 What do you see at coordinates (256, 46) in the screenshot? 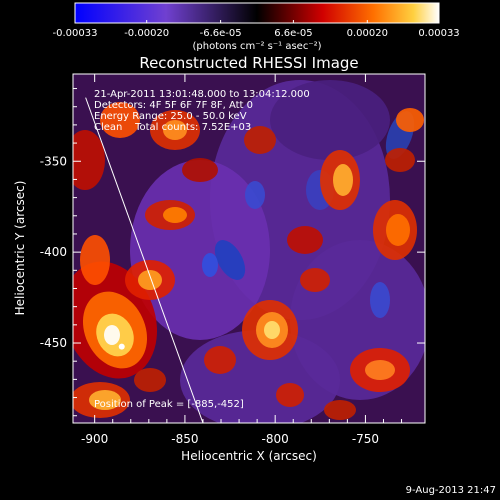
I see `colorbar-unit-label: (photons cm⁻² s⁻¹ asec⁻²)` at bounding box center [256, 46].